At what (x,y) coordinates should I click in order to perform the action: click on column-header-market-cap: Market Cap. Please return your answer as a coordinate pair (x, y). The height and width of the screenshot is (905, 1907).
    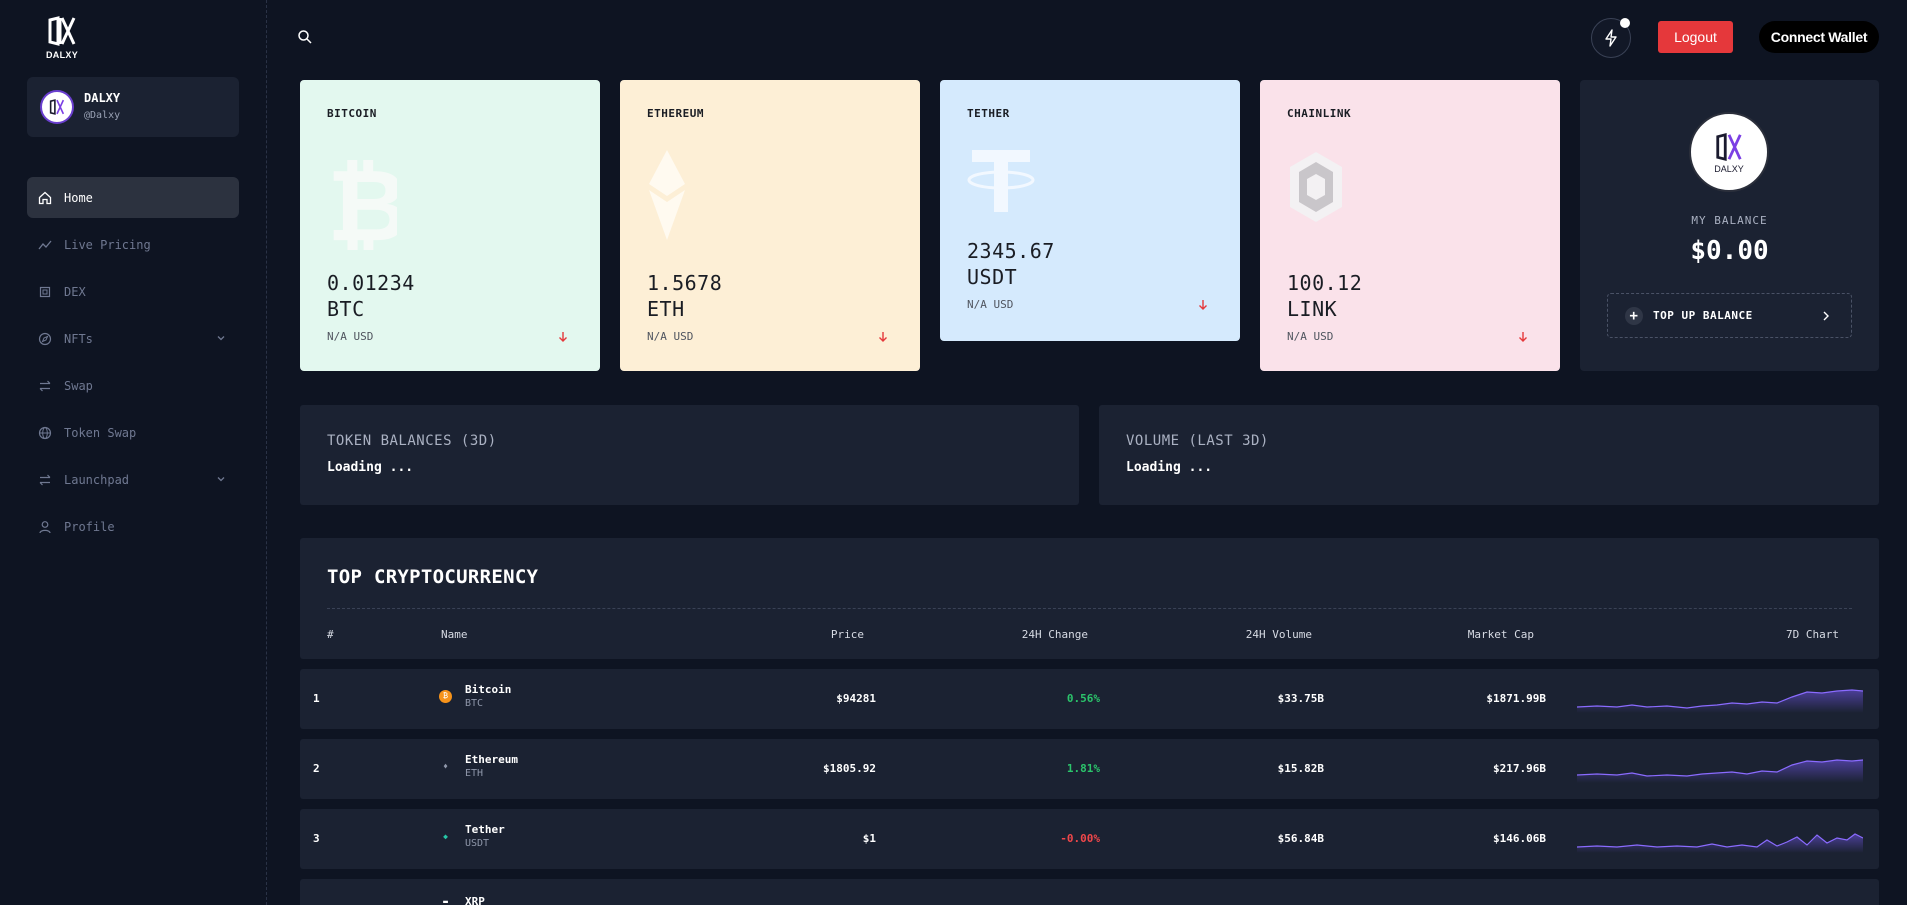
    Looking at the image, I should click on (1500, 634).